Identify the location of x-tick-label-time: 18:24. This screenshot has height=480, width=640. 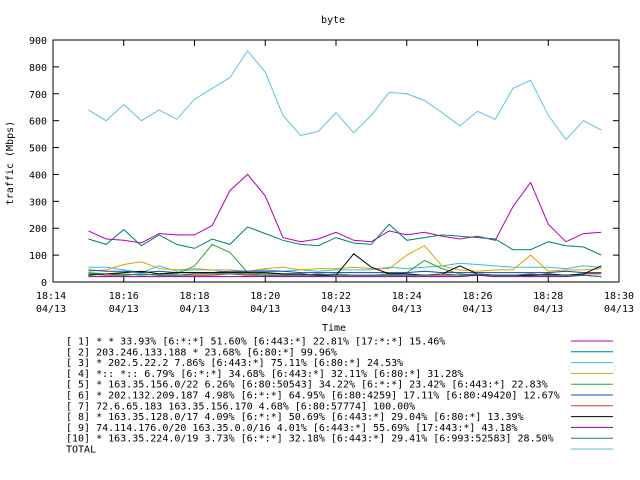
(407, 296).